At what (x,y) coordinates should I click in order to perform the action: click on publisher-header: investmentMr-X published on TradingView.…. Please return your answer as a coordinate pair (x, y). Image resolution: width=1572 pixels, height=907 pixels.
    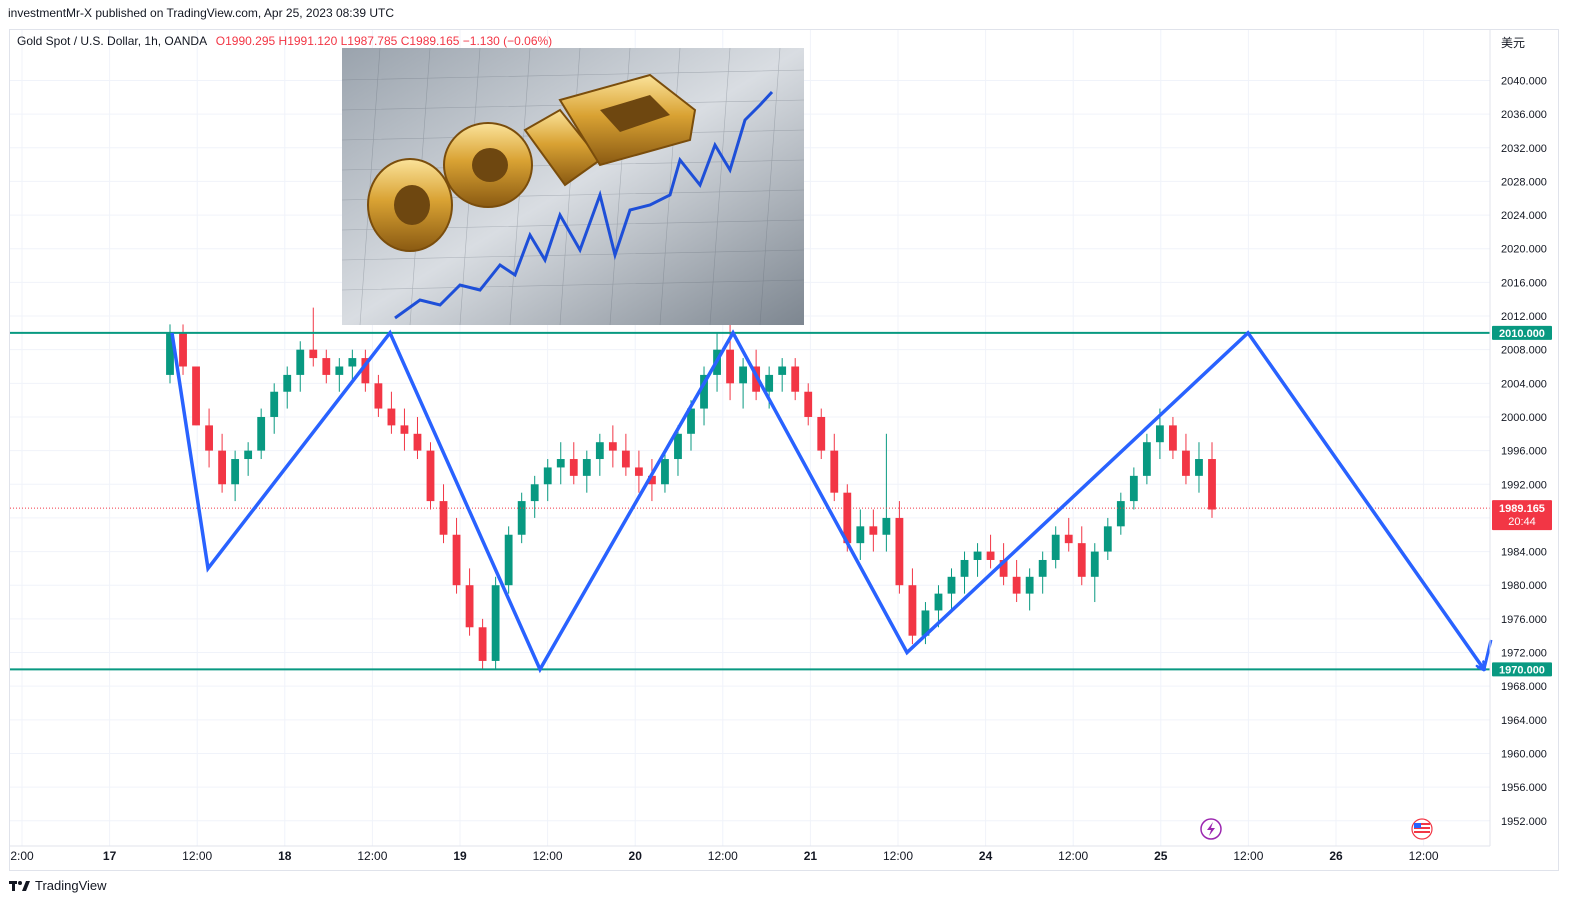
    Looking at the image, I should click on (201, 13).